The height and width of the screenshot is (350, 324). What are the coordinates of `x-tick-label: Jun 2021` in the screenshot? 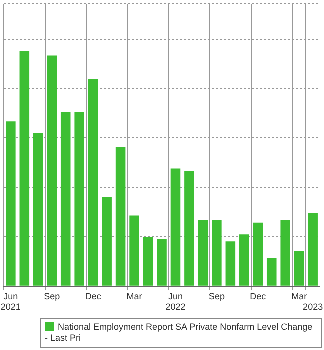 It's located at (10, 301).